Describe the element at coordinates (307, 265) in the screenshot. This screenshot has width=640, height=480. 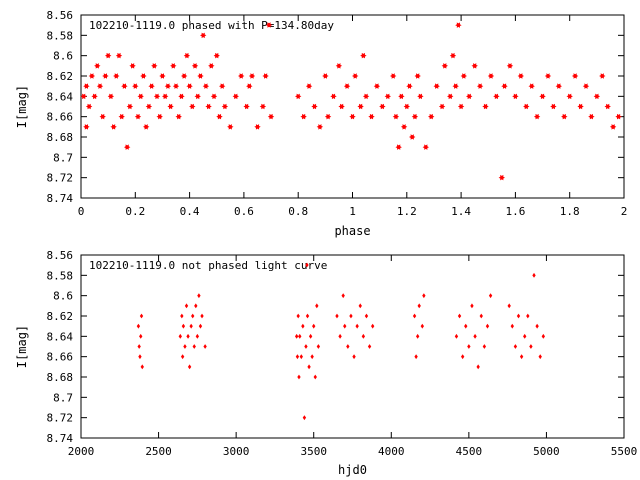
I see `legend-marker` at that location.